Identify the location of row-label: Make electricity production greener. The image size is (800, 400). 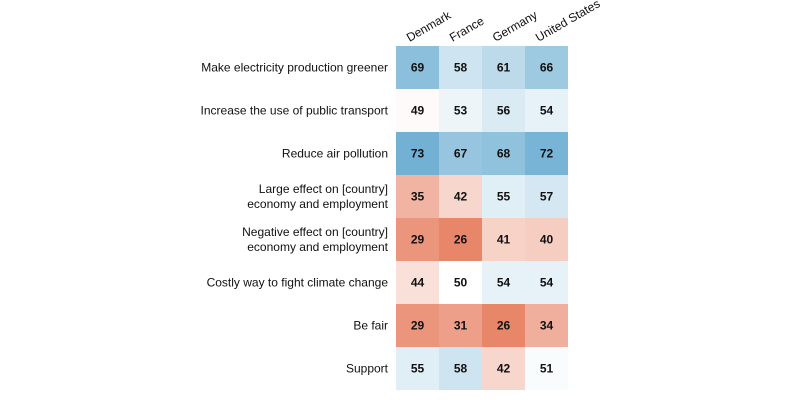
(294, 68).